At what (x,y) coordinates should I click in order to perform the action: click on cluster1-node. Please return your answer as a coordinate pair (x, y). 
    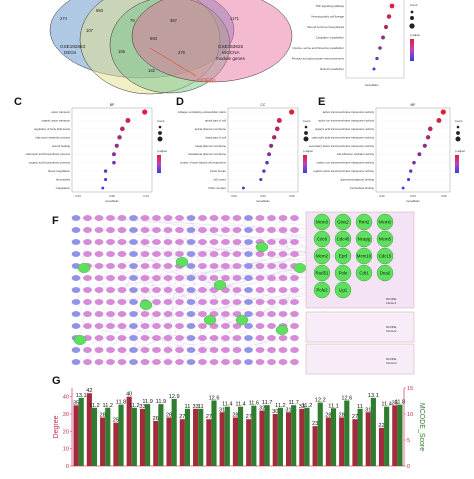
    Looking at the image, I should click on (364, 273).